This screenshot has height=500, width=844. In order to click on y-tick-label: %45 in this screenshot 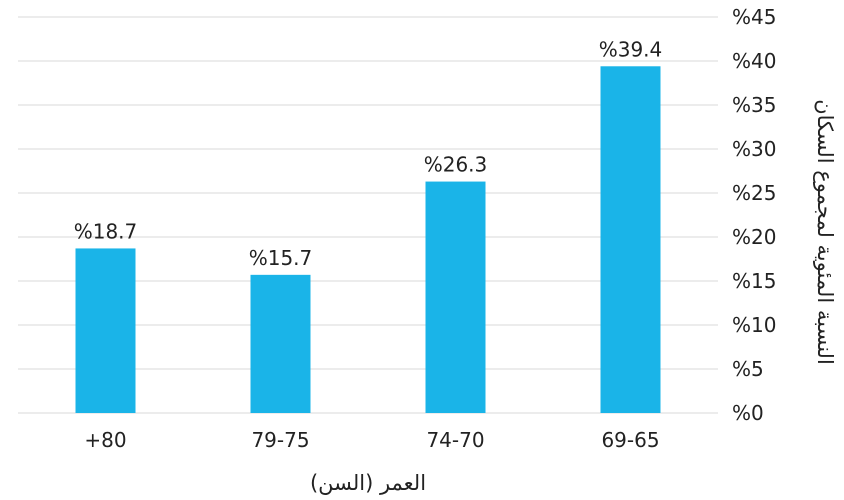, I will do `click(754, 17)`.